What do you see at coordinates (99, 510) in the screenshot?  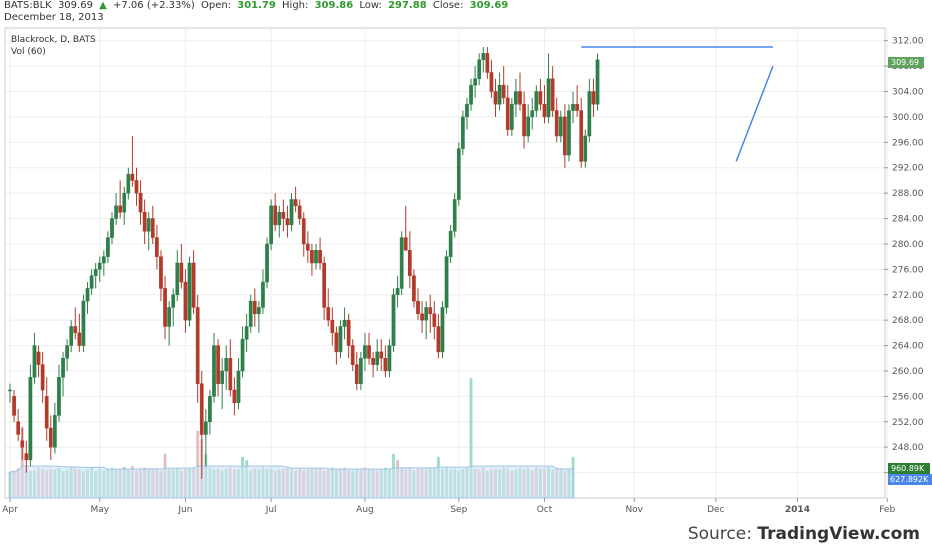 I see `x-tick-label: May` at bounding box center [99, 510].